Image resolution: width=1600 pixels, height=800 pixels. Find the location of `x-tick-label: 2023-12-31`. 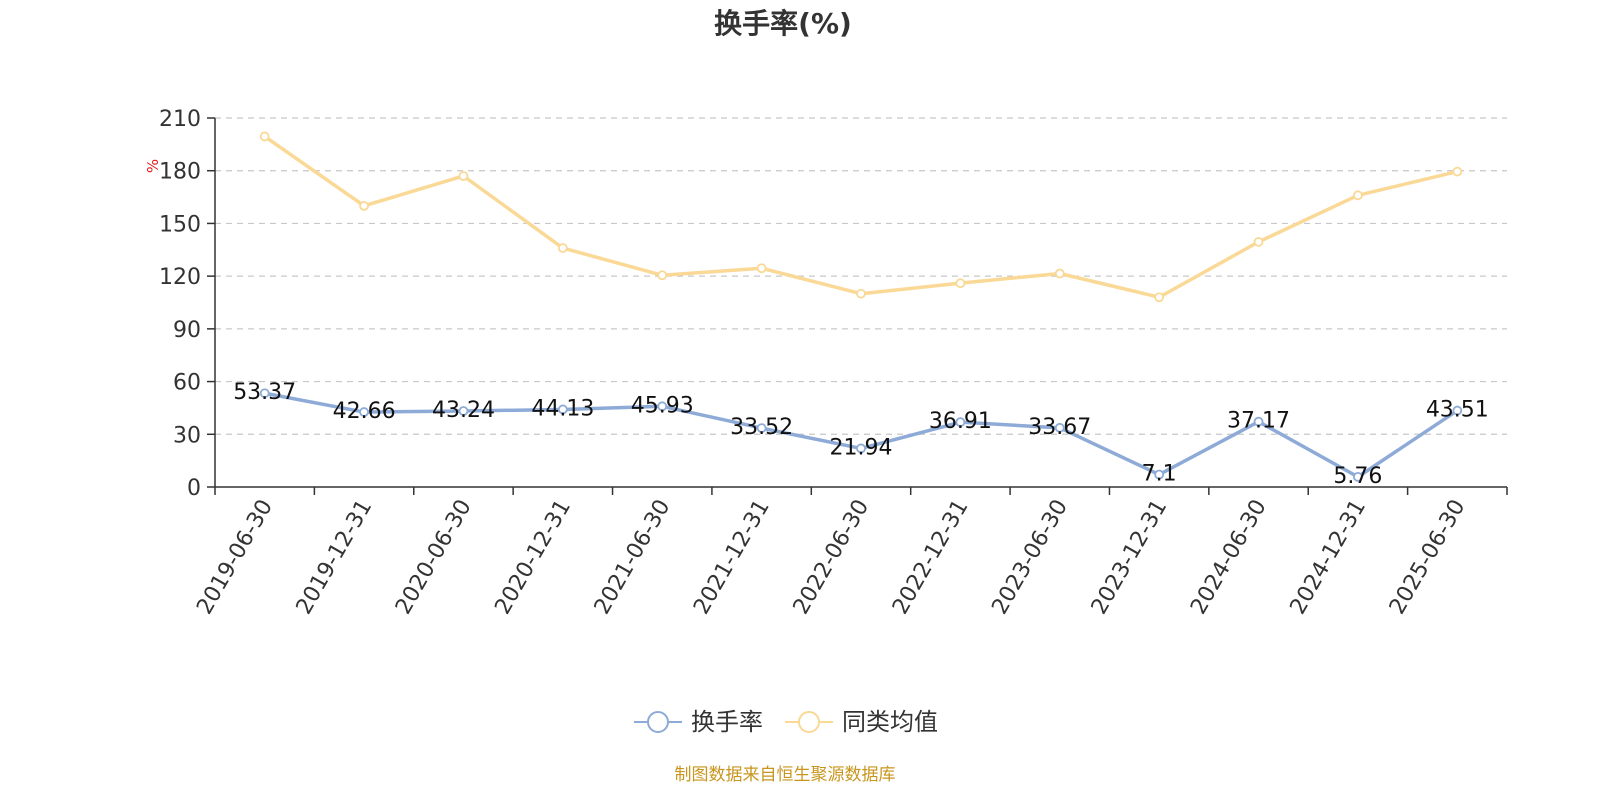

x-tick-label: 2023-12-31 is located at coordinates (1130, 557).